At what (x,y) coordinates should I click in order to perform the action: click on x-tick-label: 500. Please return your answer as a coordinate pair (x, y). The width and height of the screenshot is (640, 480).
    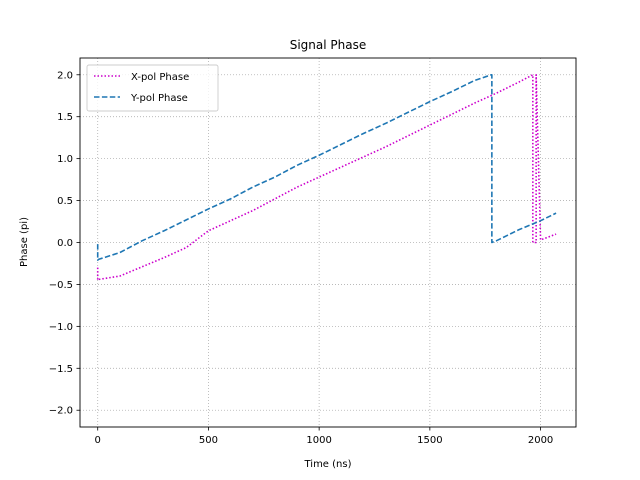
    Looking at the image, I should click on (208, 440).